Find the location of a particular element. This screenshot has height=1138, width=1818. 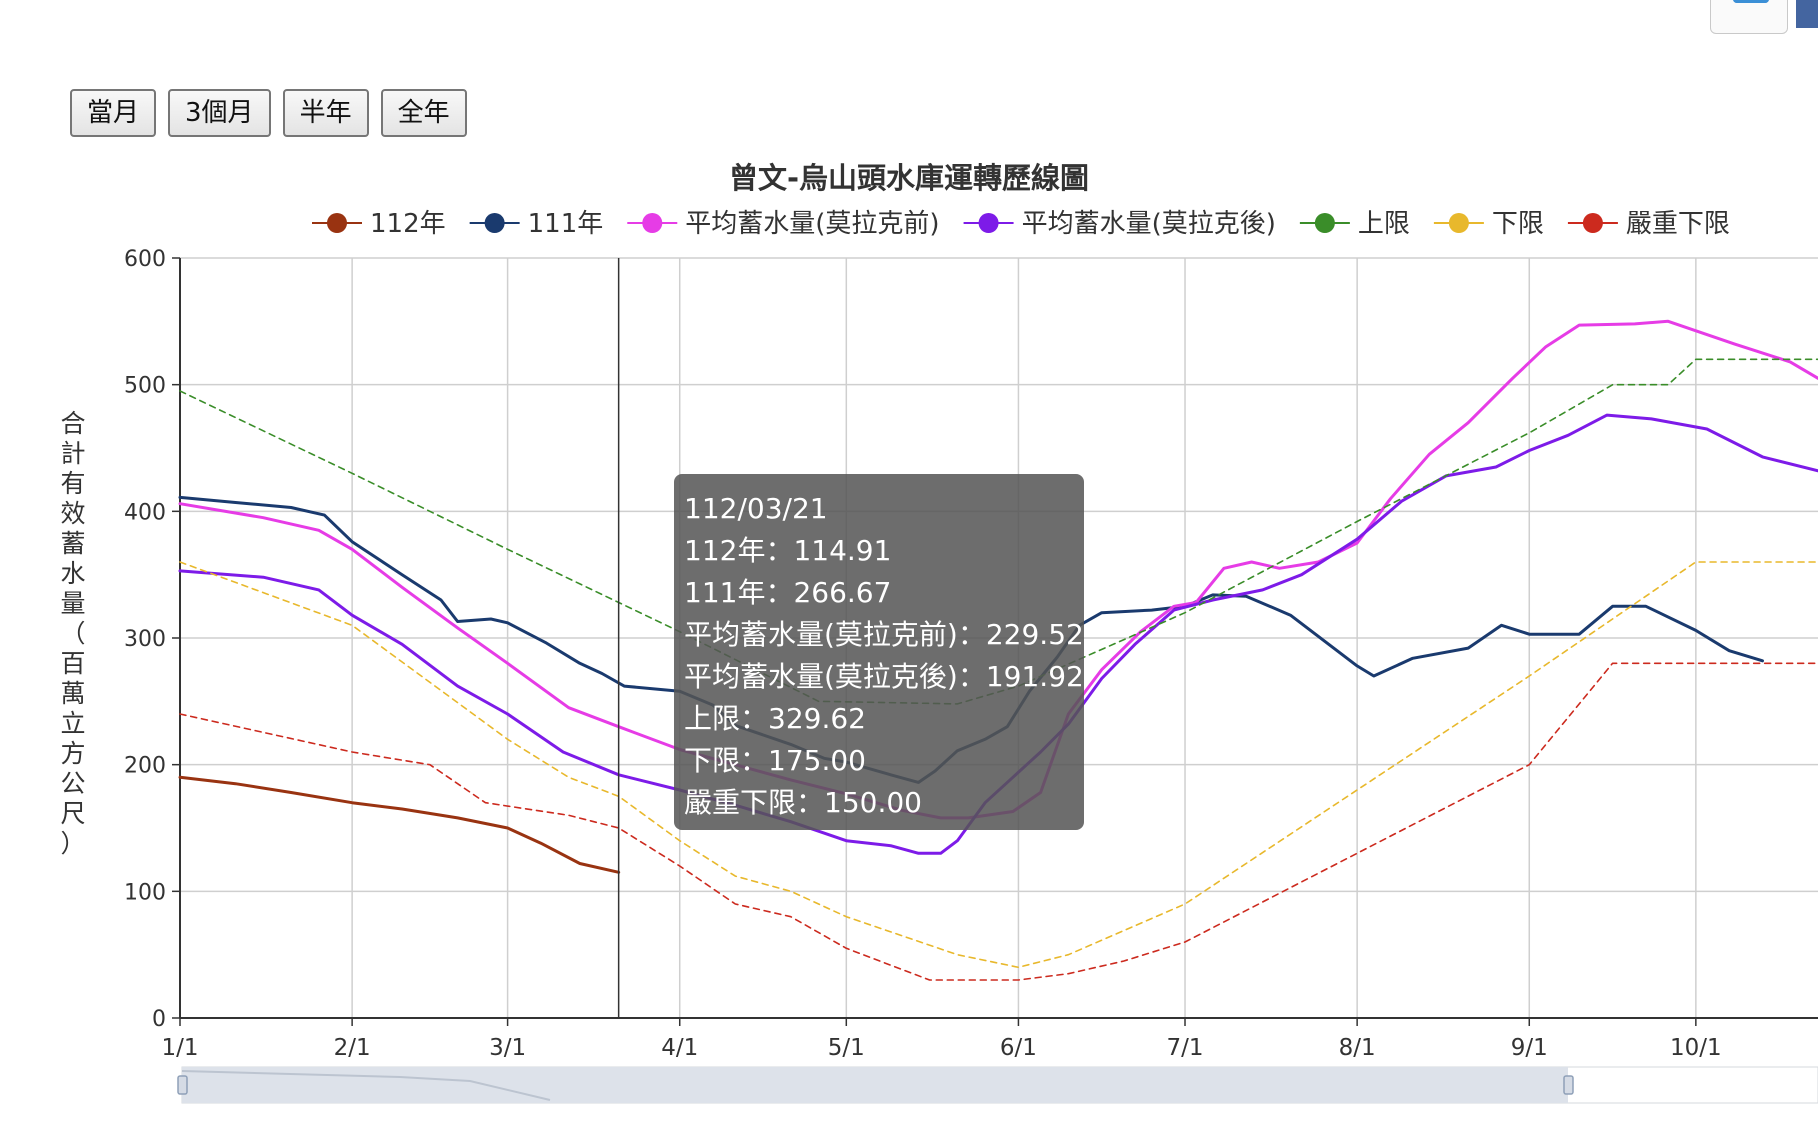

legend-item-label: 下限 is located at coordinates (1518, 224).